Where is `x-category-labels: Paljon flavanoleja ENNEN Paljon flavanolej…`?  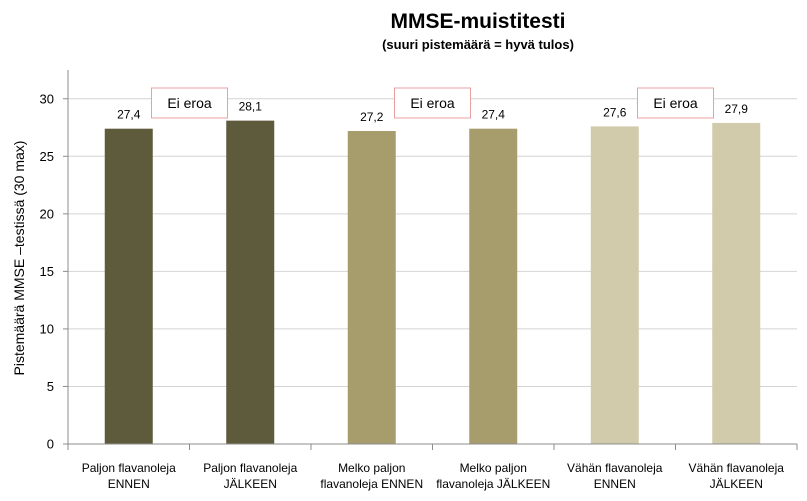 x-category-labels: Paljon flavanoleja ENNEN Paljon flavanolej… is located at coordinates (433, 476).